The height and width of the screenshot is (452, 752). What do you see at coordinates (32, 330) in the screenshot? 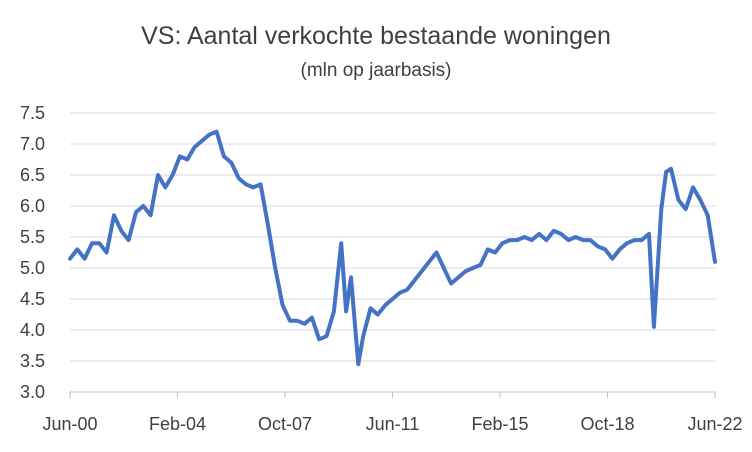
I see `y-tick-label: 4.0` at bounding box center [32, 330].